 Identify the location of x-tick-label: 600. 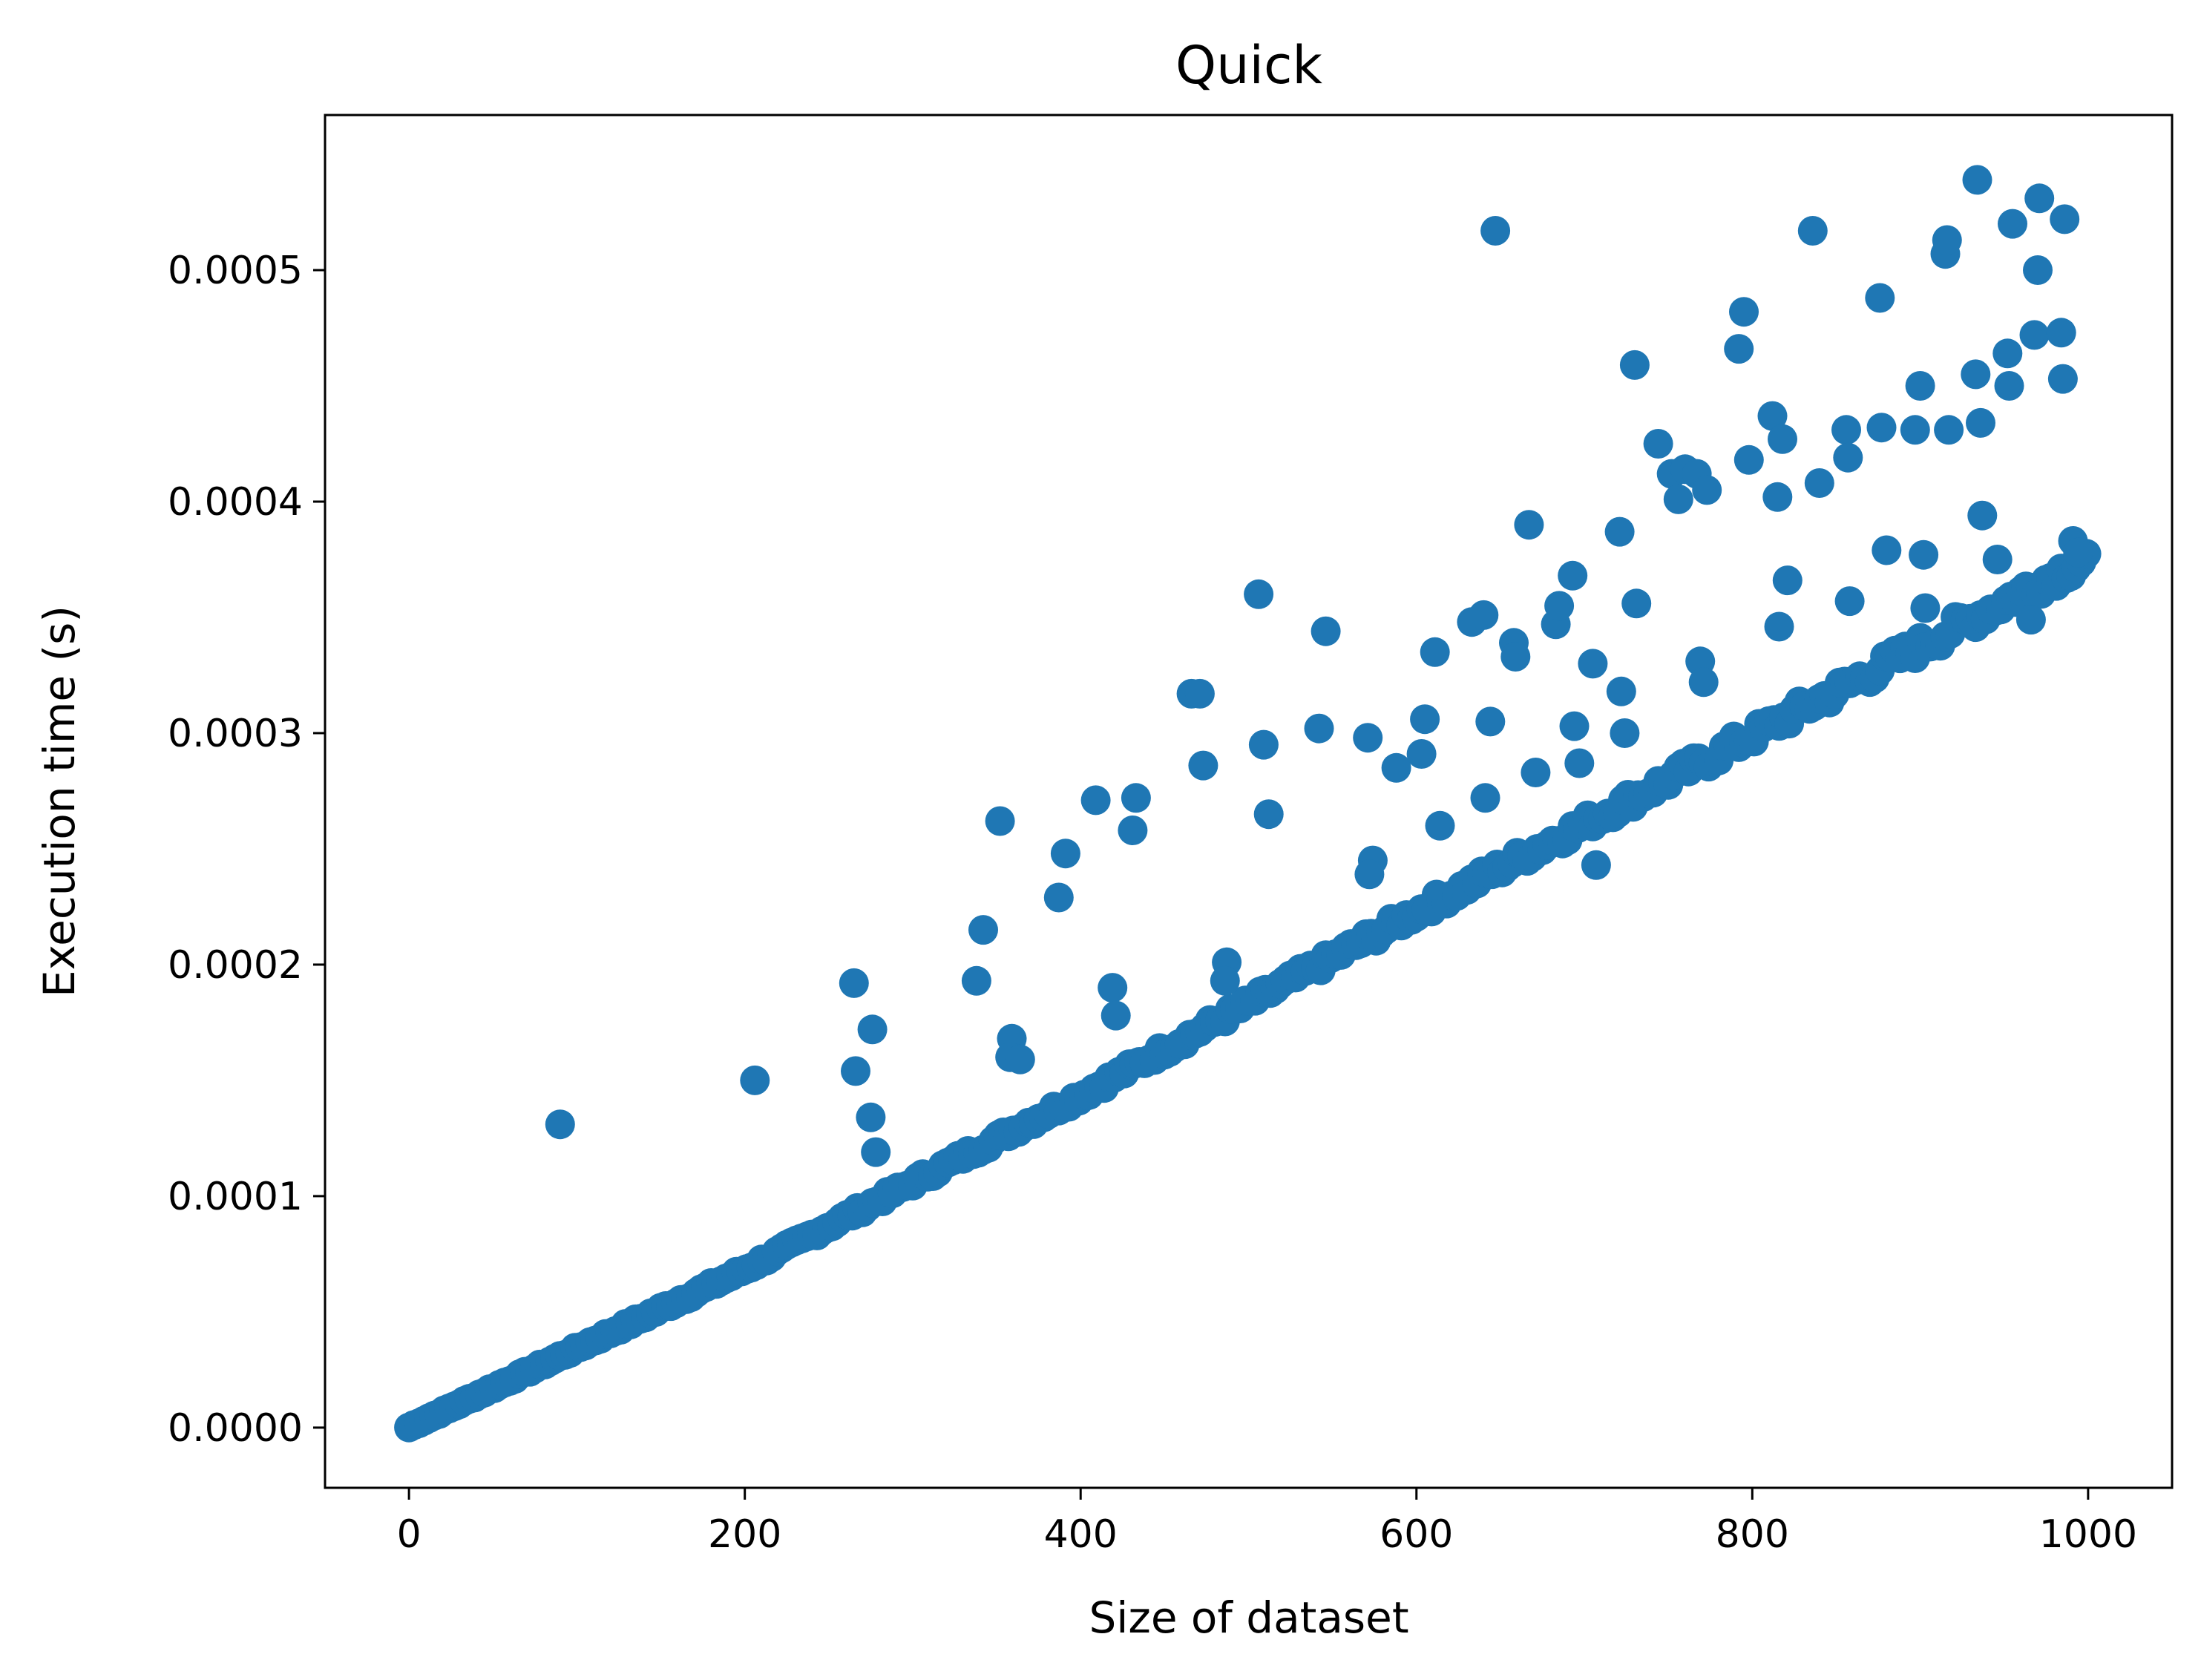
(1416, 1535).